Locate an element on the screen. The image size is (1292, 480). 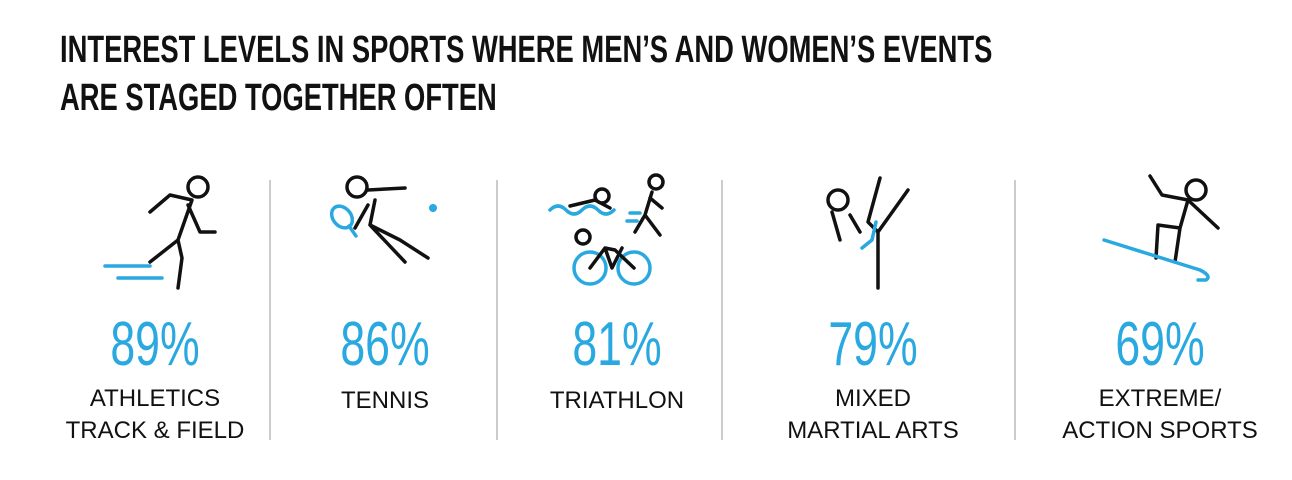
sport-label: TRIATHLON is located at coordinates (617, 400).